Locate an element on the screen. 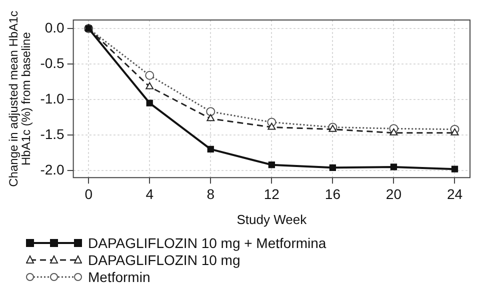 This screenshot has height=288, width=496. x-tick-label: 12 is located at coordinates (272, 194).